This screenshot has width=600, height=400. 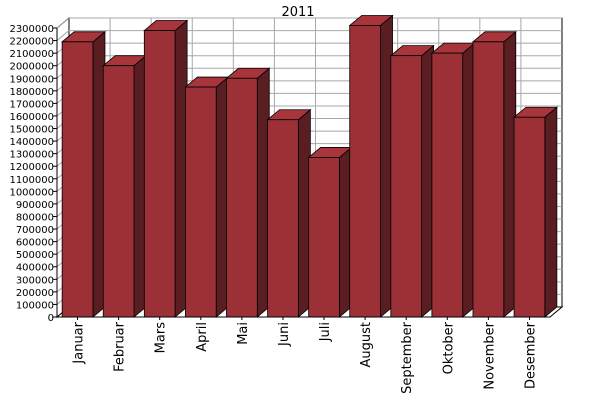 What do you see at coordinates (51, 318) in the screenshot?
I see `y-tick-label: 0` at bounding box center [51, 318].